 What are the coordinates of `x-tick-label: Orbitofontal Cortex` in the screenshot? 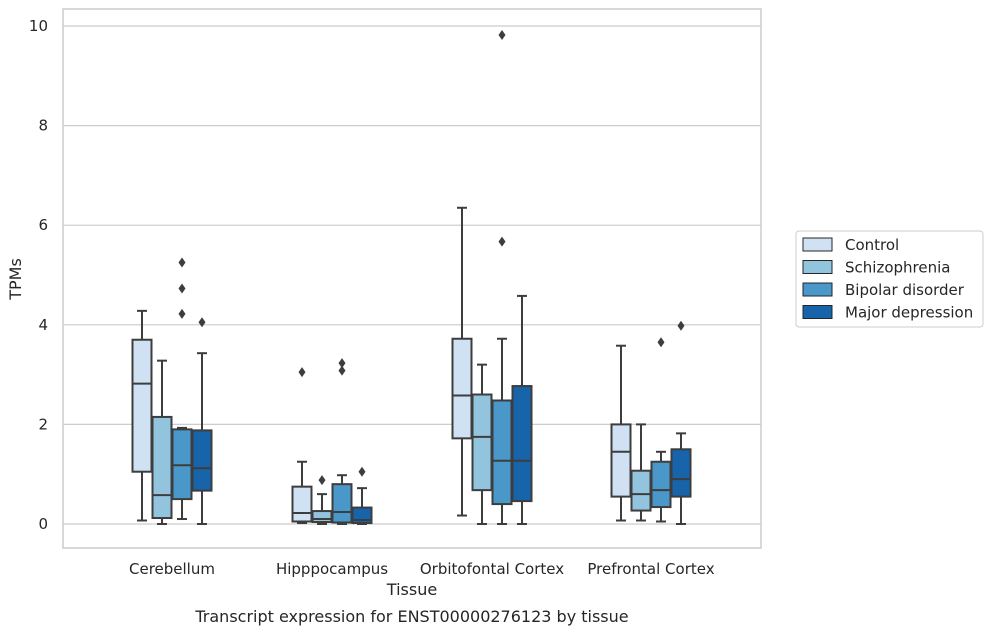 It's located at (492, 569).